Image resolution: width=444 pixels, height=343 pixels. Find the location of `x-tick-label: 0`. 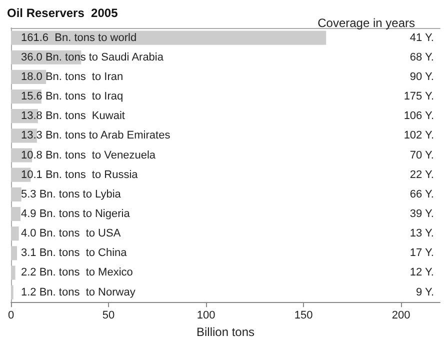

x-tick-label: 0 is located at coordinates (11, 316).